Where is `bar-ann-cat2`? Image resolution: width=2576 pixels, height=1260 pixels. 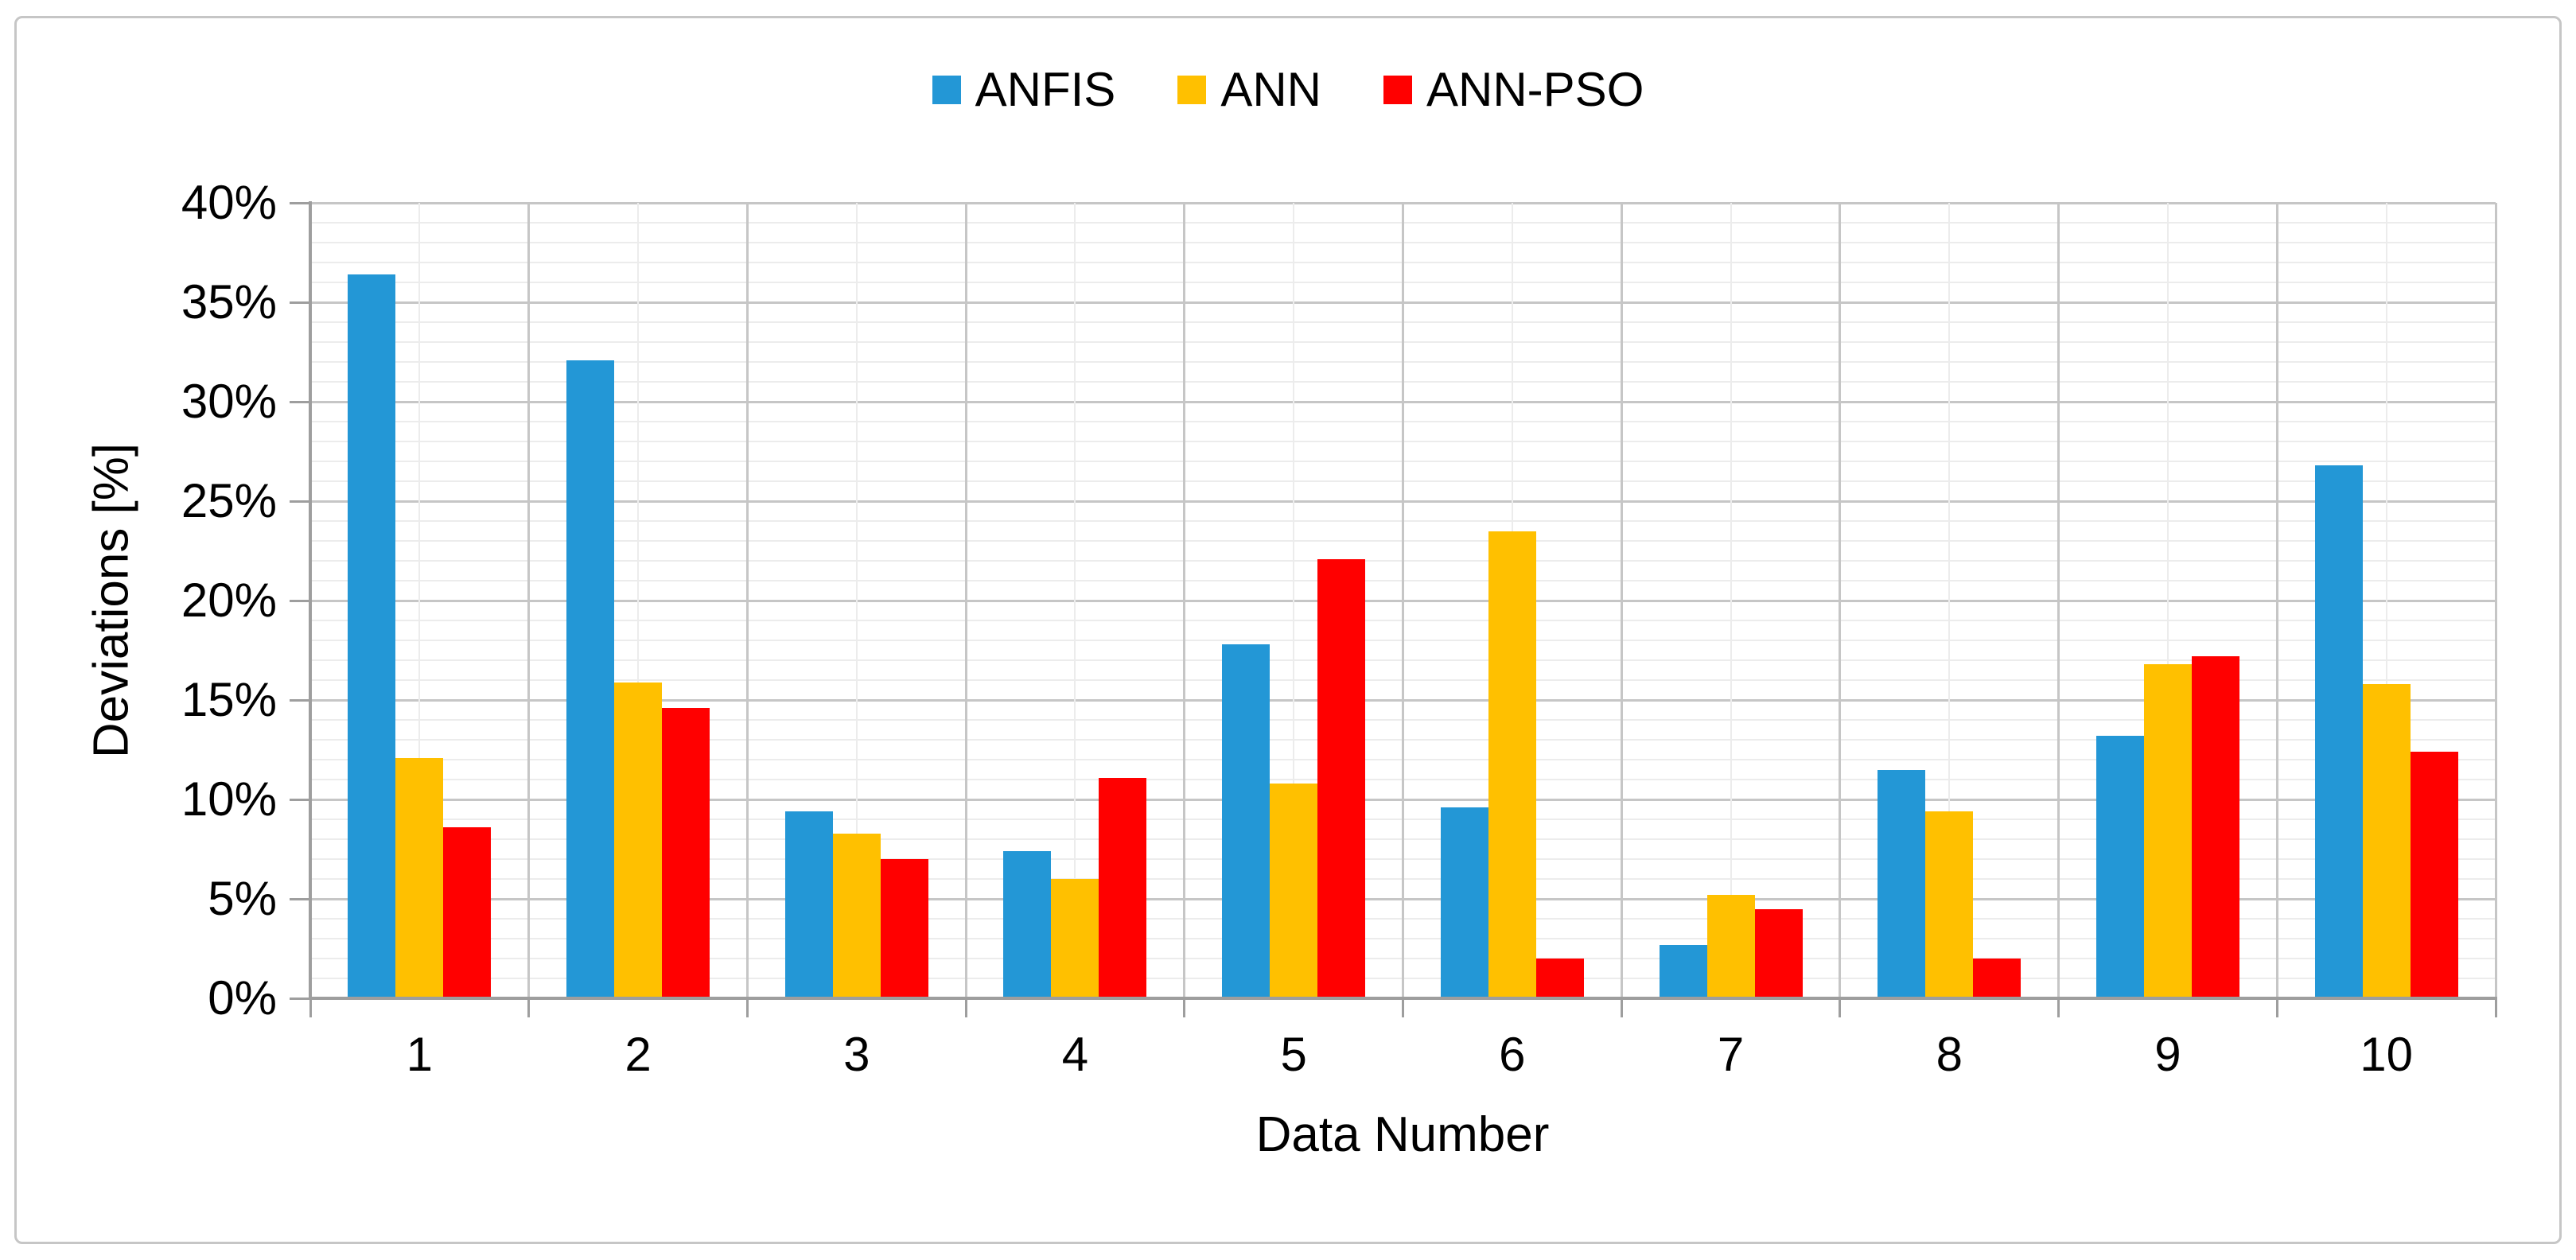
bar-ann-cat2 is located at coordinates (639, 840).